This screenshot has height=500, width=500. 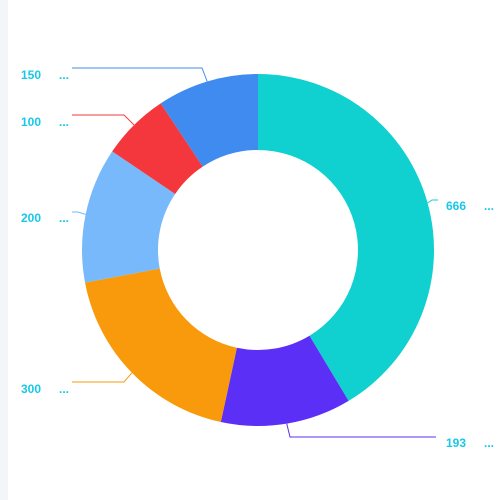 I want to click on slice-label-150: 150, so click(x=31, y=75).